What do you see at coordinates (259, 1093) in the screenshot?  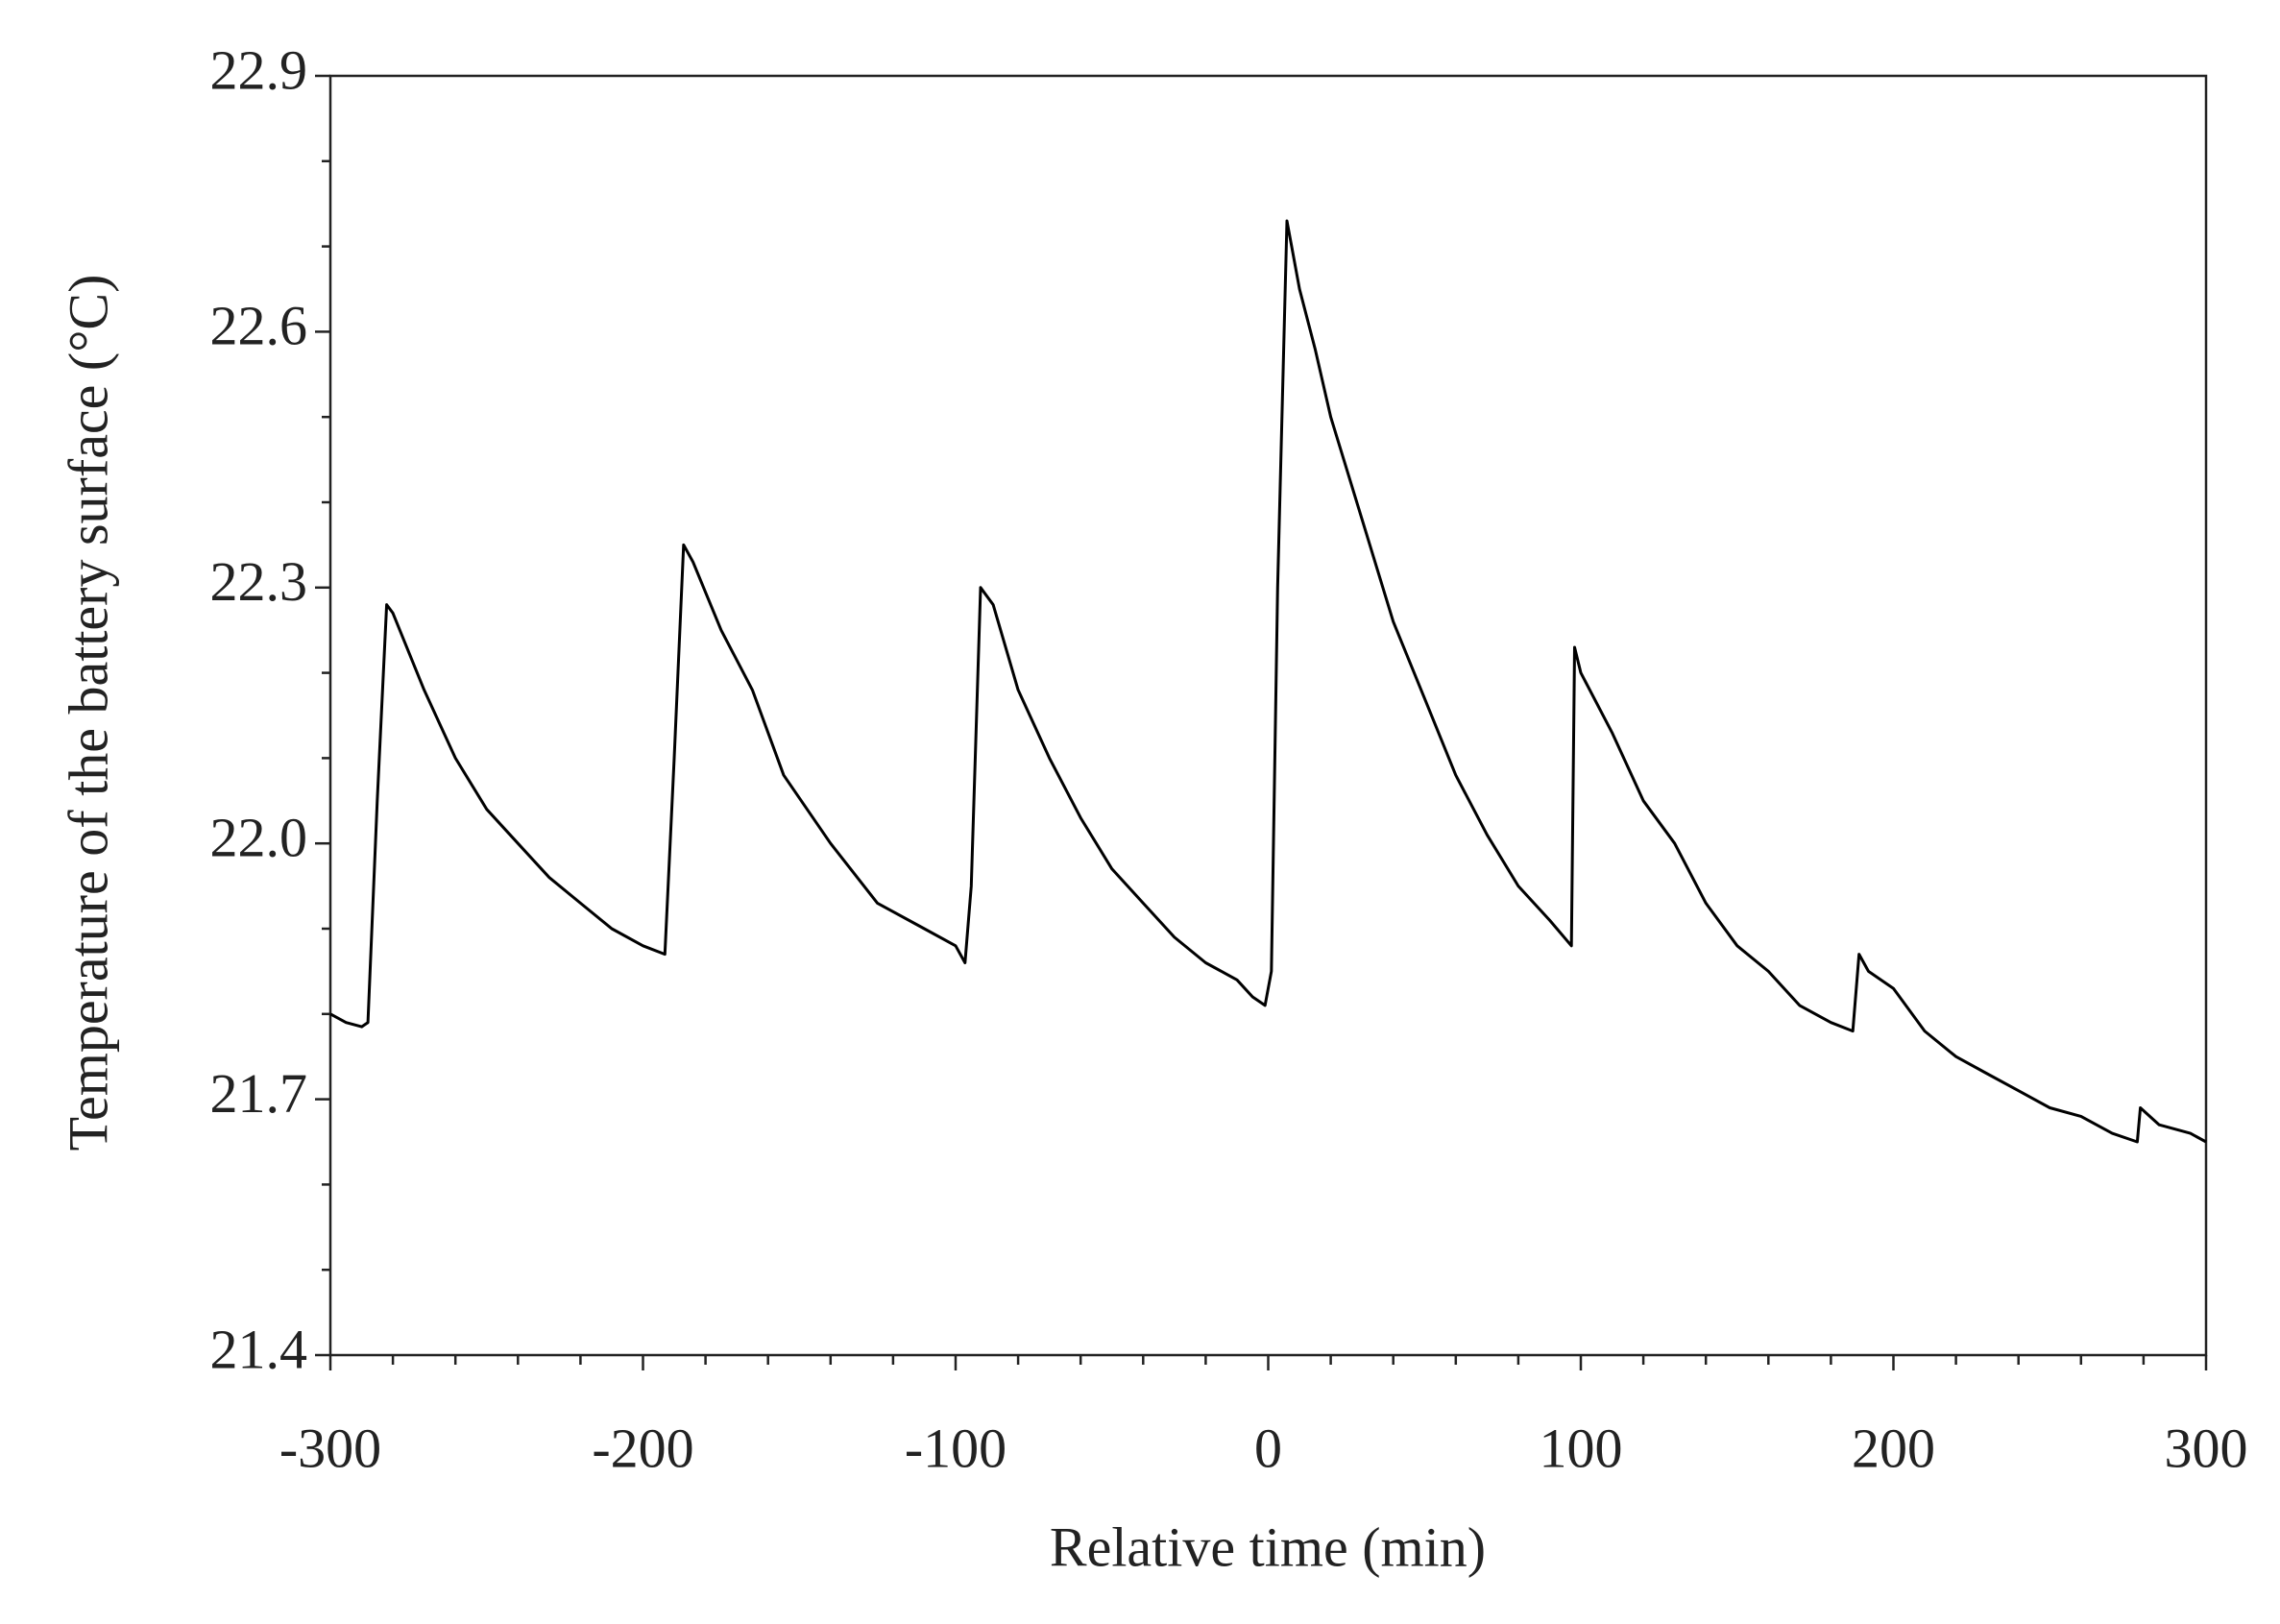 I see `y-tick-label: 21.7` at bounding box center [259, 1093].